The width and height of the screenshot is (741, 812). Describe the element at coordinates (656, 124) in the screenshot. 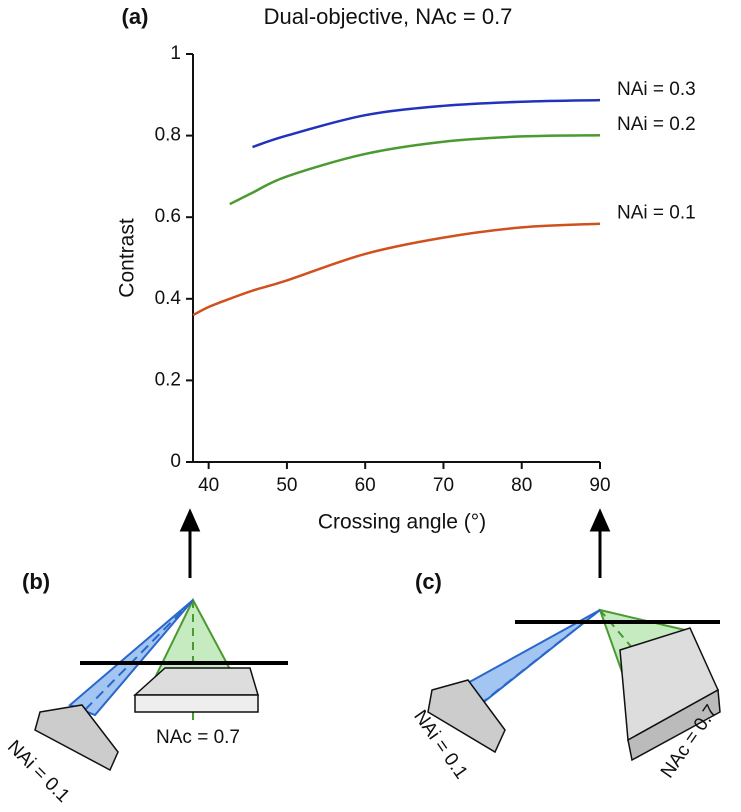

I see `legend-label: NAi = 0.2` at that location.